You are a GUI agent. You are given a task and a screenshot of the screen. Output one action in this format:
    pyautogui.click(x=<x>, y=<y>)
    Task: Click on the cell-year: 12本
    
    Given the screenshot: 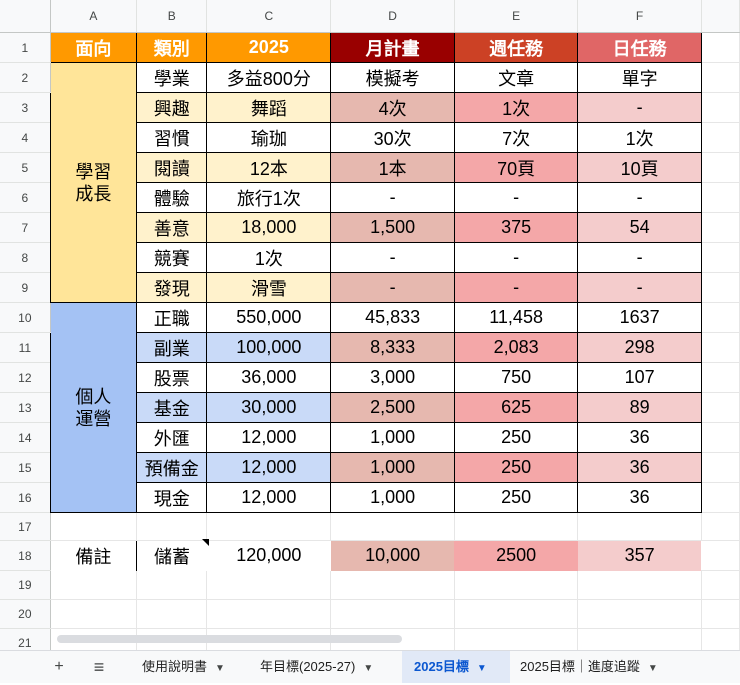 What is the action you would take?
    pyautogui.click(x=269, y=167)
    